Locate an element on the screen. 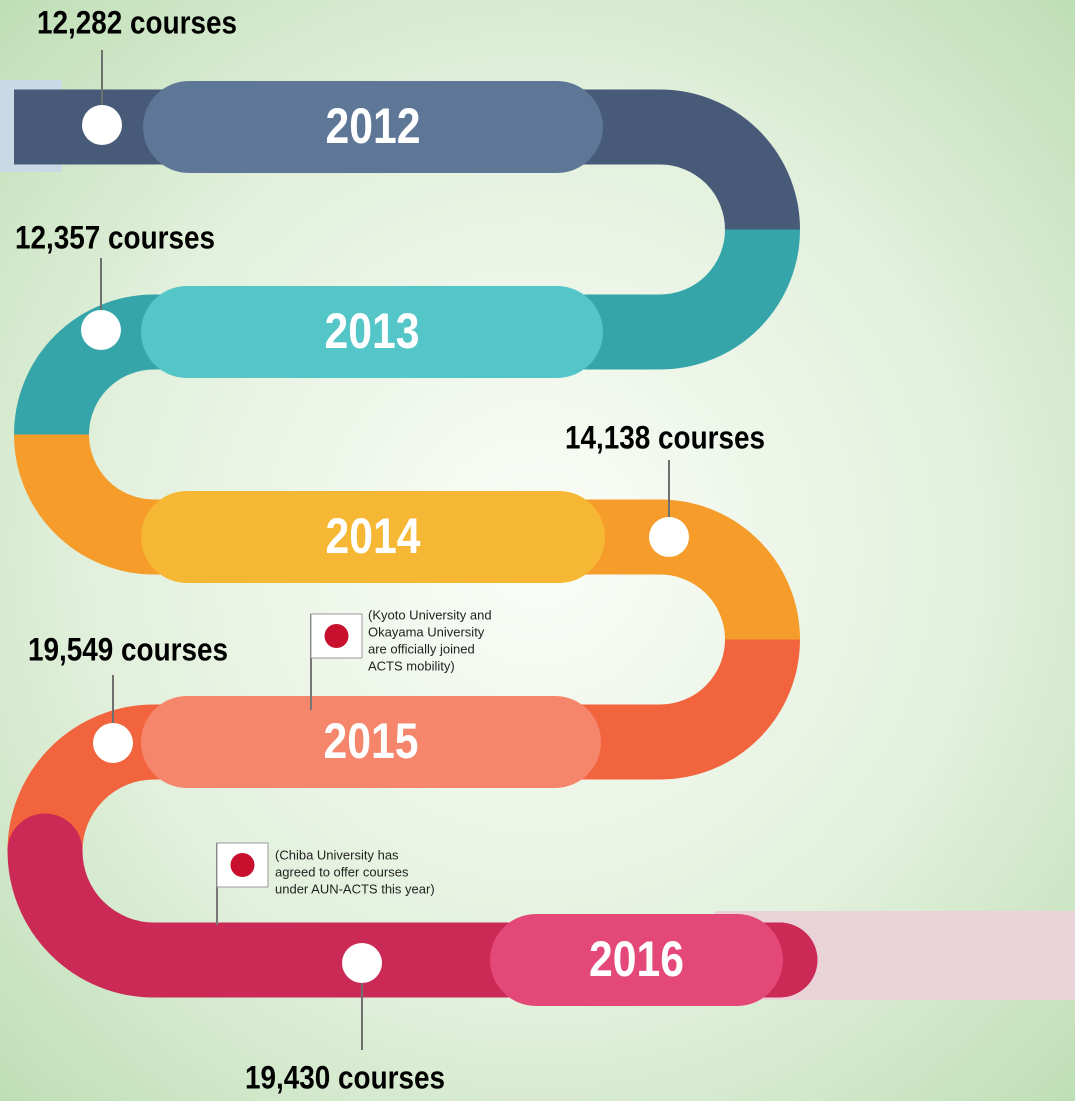 The height and width of the screenshot is (1101, 1075). year-label: 2015 is located at coordinates (371, 741).